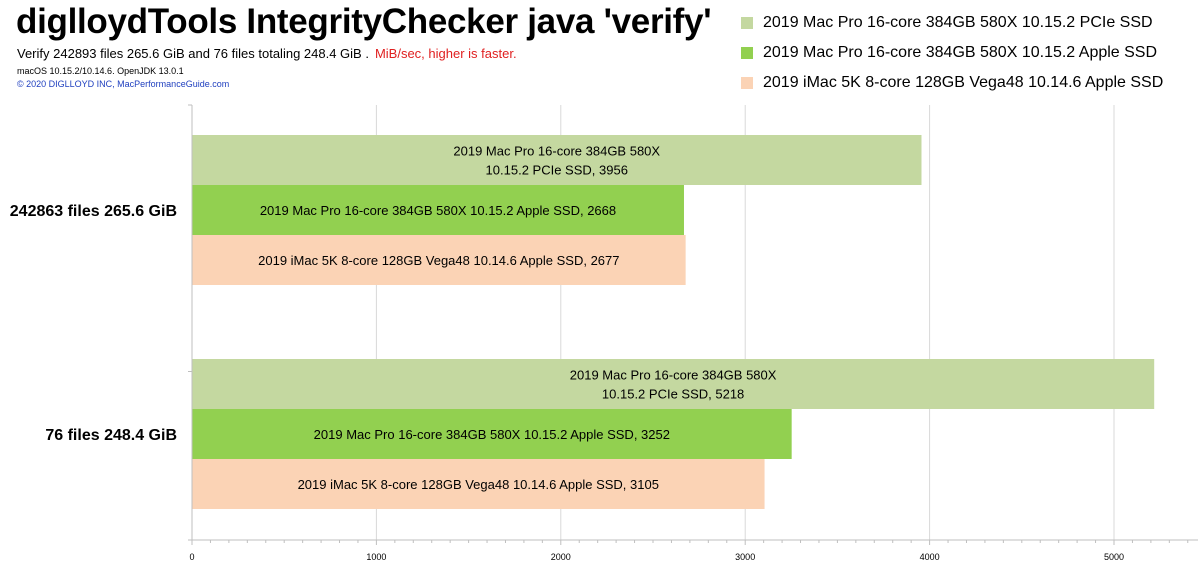 The height and width of the screenshot is (566, 1200). What do you see at coordinates (1114, 557) in the screenshot?
I see `x-tick-label-5000: 5000` at bounding box center [1114, 557].